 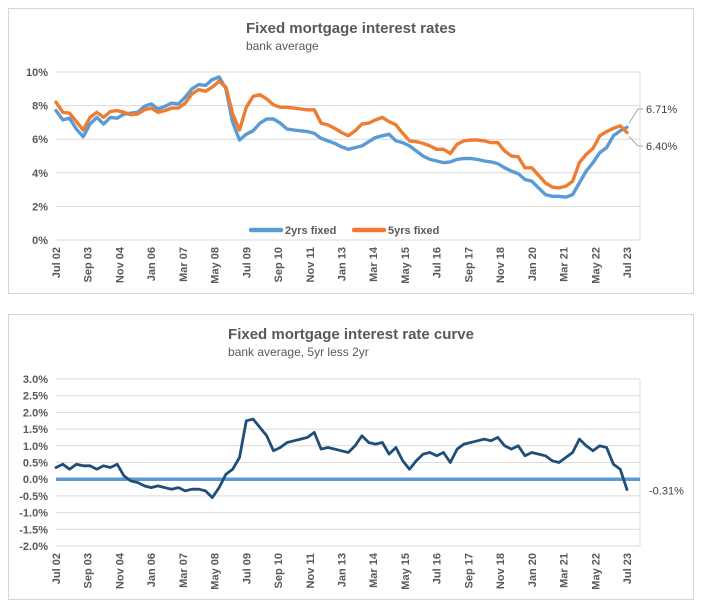 What do you see at coordinates (666, 492) in the screenshot?
I see `series-end-value-label: -0.31%` at bounding box center [666, 492].